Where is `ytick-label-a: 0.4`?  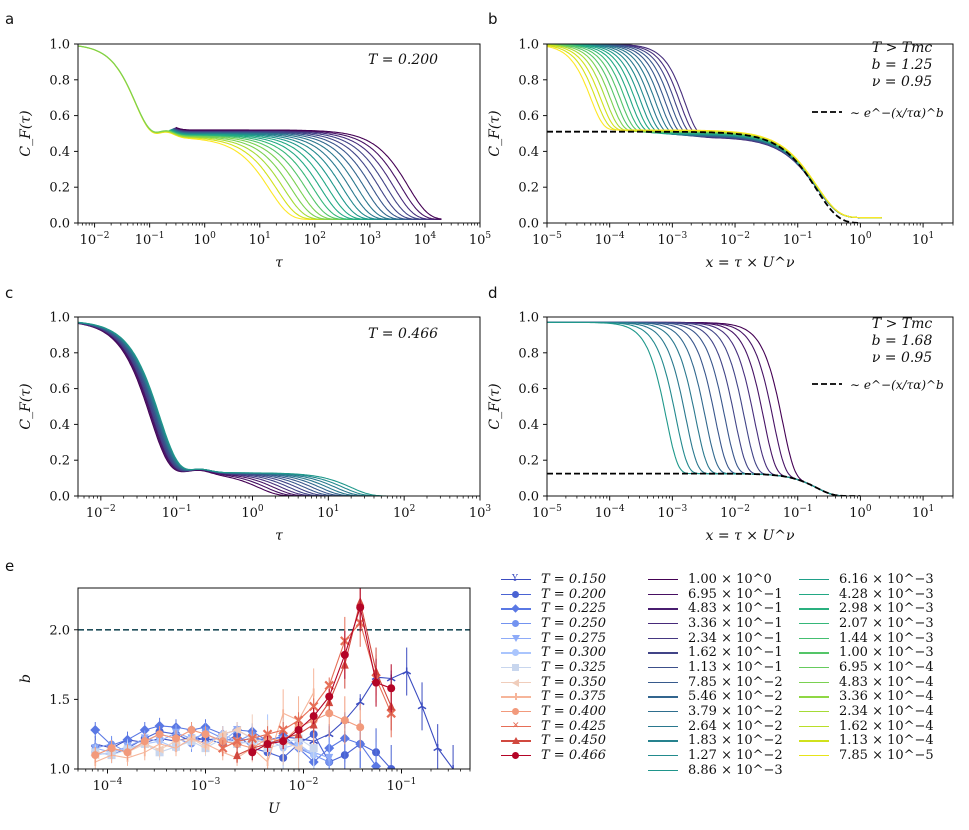 ytick-label-a: 0.4 is located at coordinates (59, 152).